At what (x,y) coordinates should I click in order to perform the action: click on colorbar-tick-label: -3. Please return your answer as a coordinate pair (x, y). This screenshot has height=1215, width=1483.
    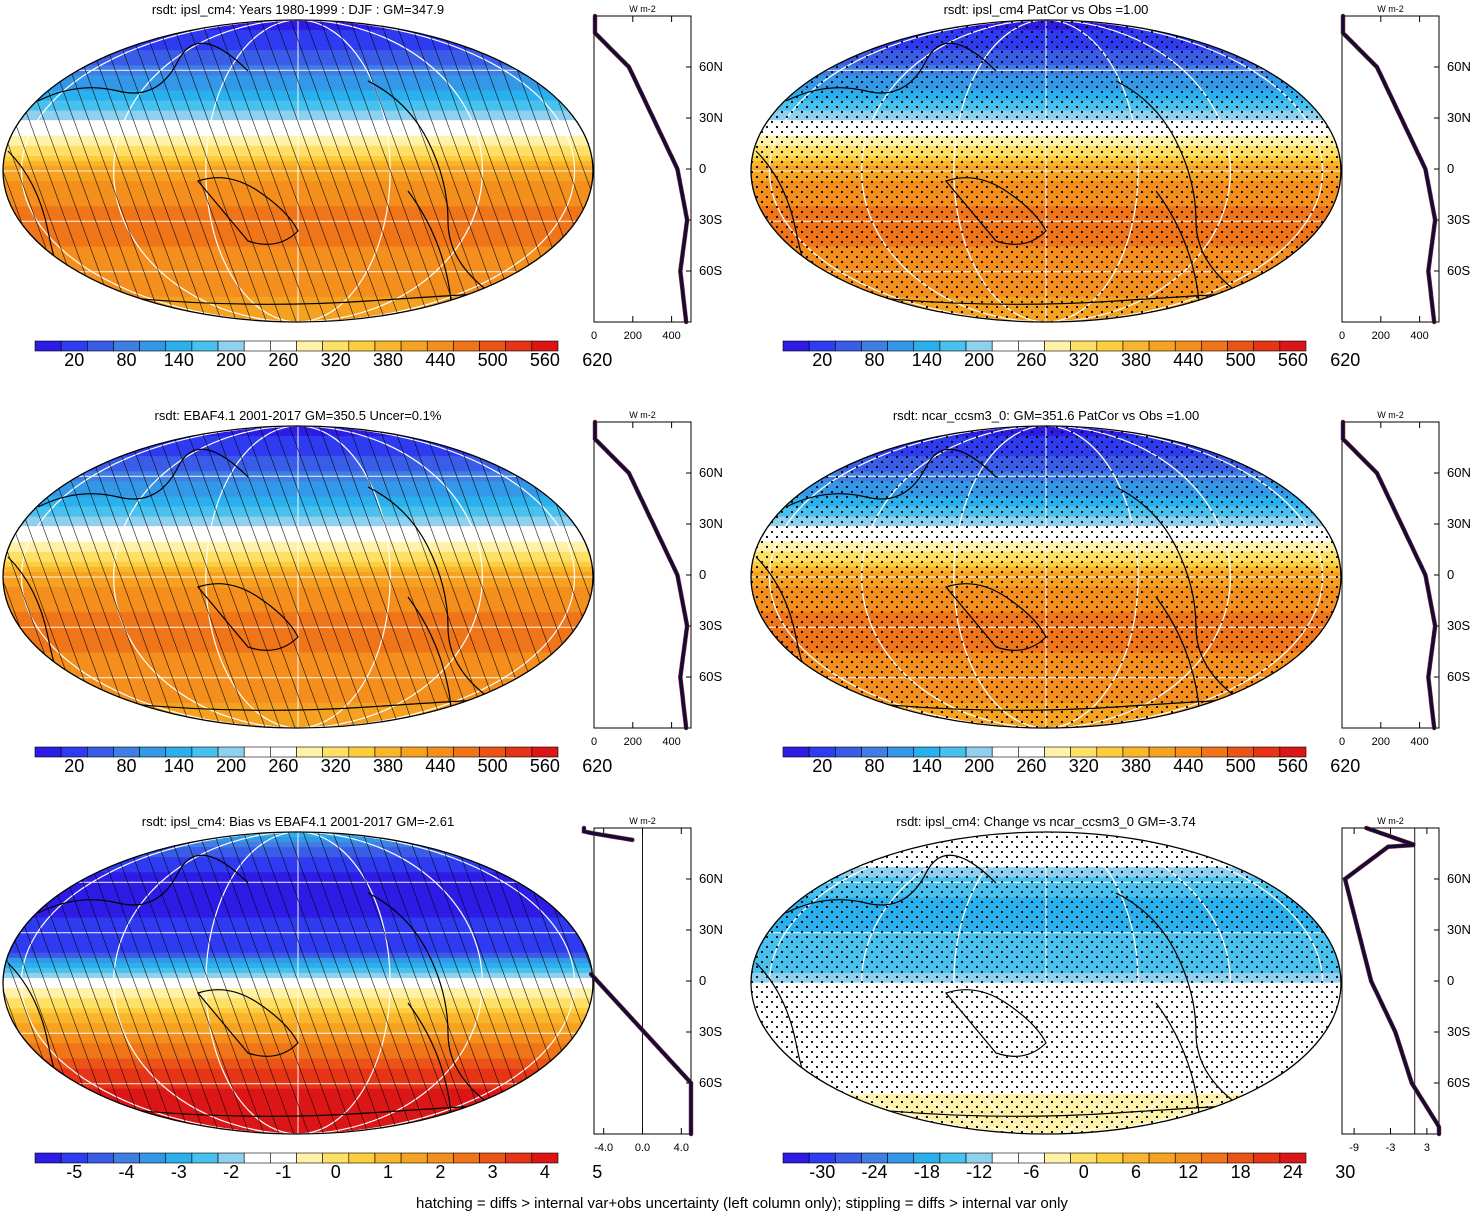
    Looking at the image, I should click on (179, 1172).